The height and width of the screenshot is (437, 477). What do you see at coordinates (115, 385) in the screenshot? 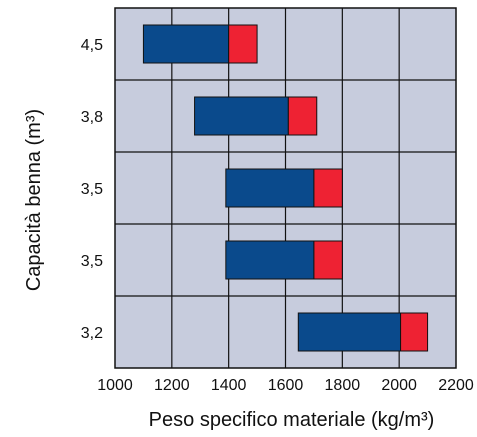
I see `x-tick-label: 1000` at bounding box center [115, 385].